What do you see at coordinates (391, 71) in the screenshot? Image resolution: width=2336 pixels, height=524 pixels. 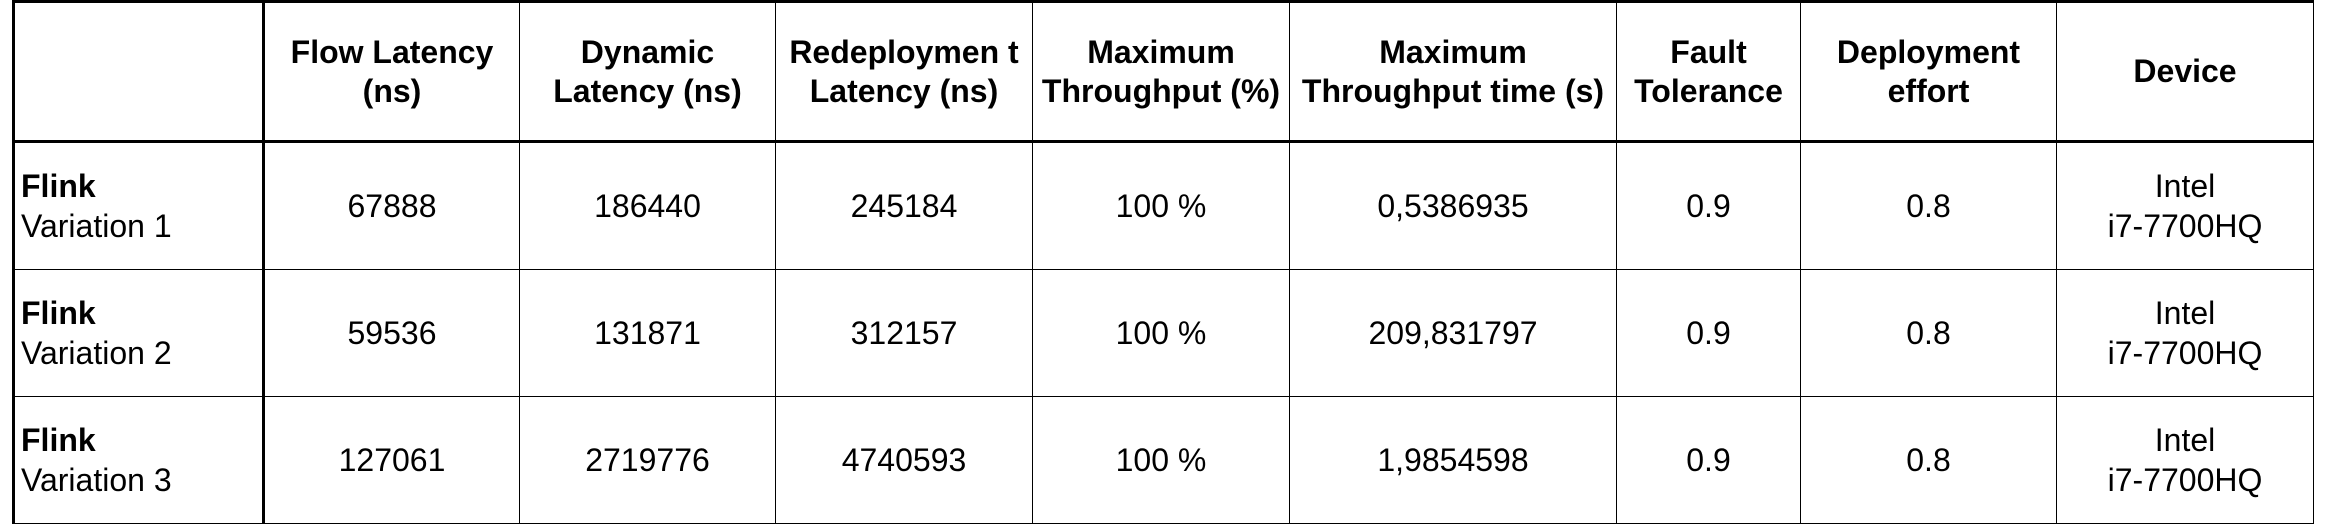 I see `header-flow-latency: Flow Latency (ns)` at bounding box center [391, 71].